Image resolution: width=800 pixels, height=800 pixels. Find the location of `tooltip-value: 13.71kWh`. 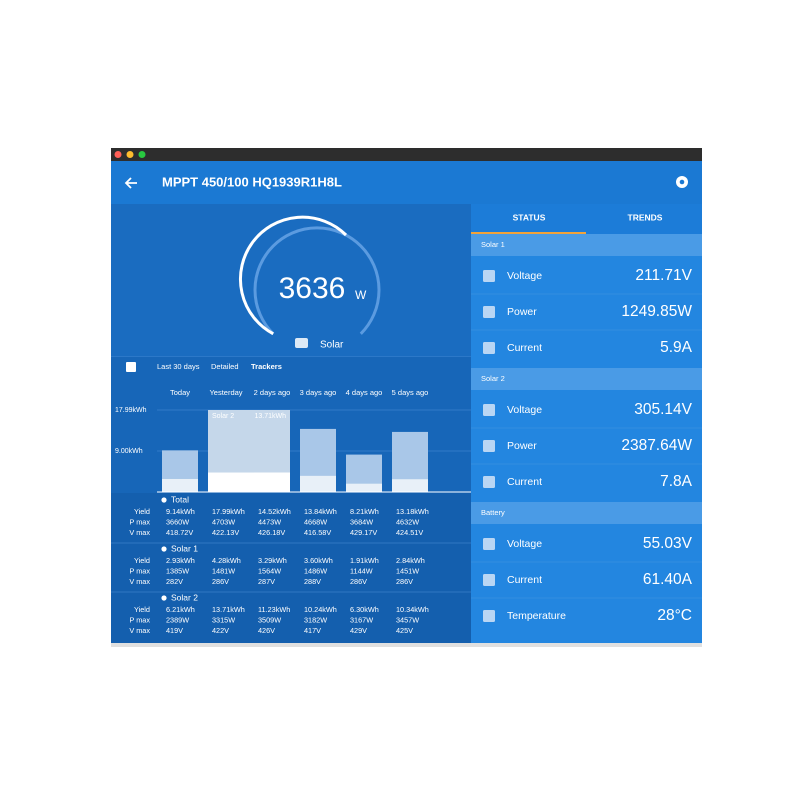

tooltip-value: 13.71kWh is located at coordinates (270, 416).